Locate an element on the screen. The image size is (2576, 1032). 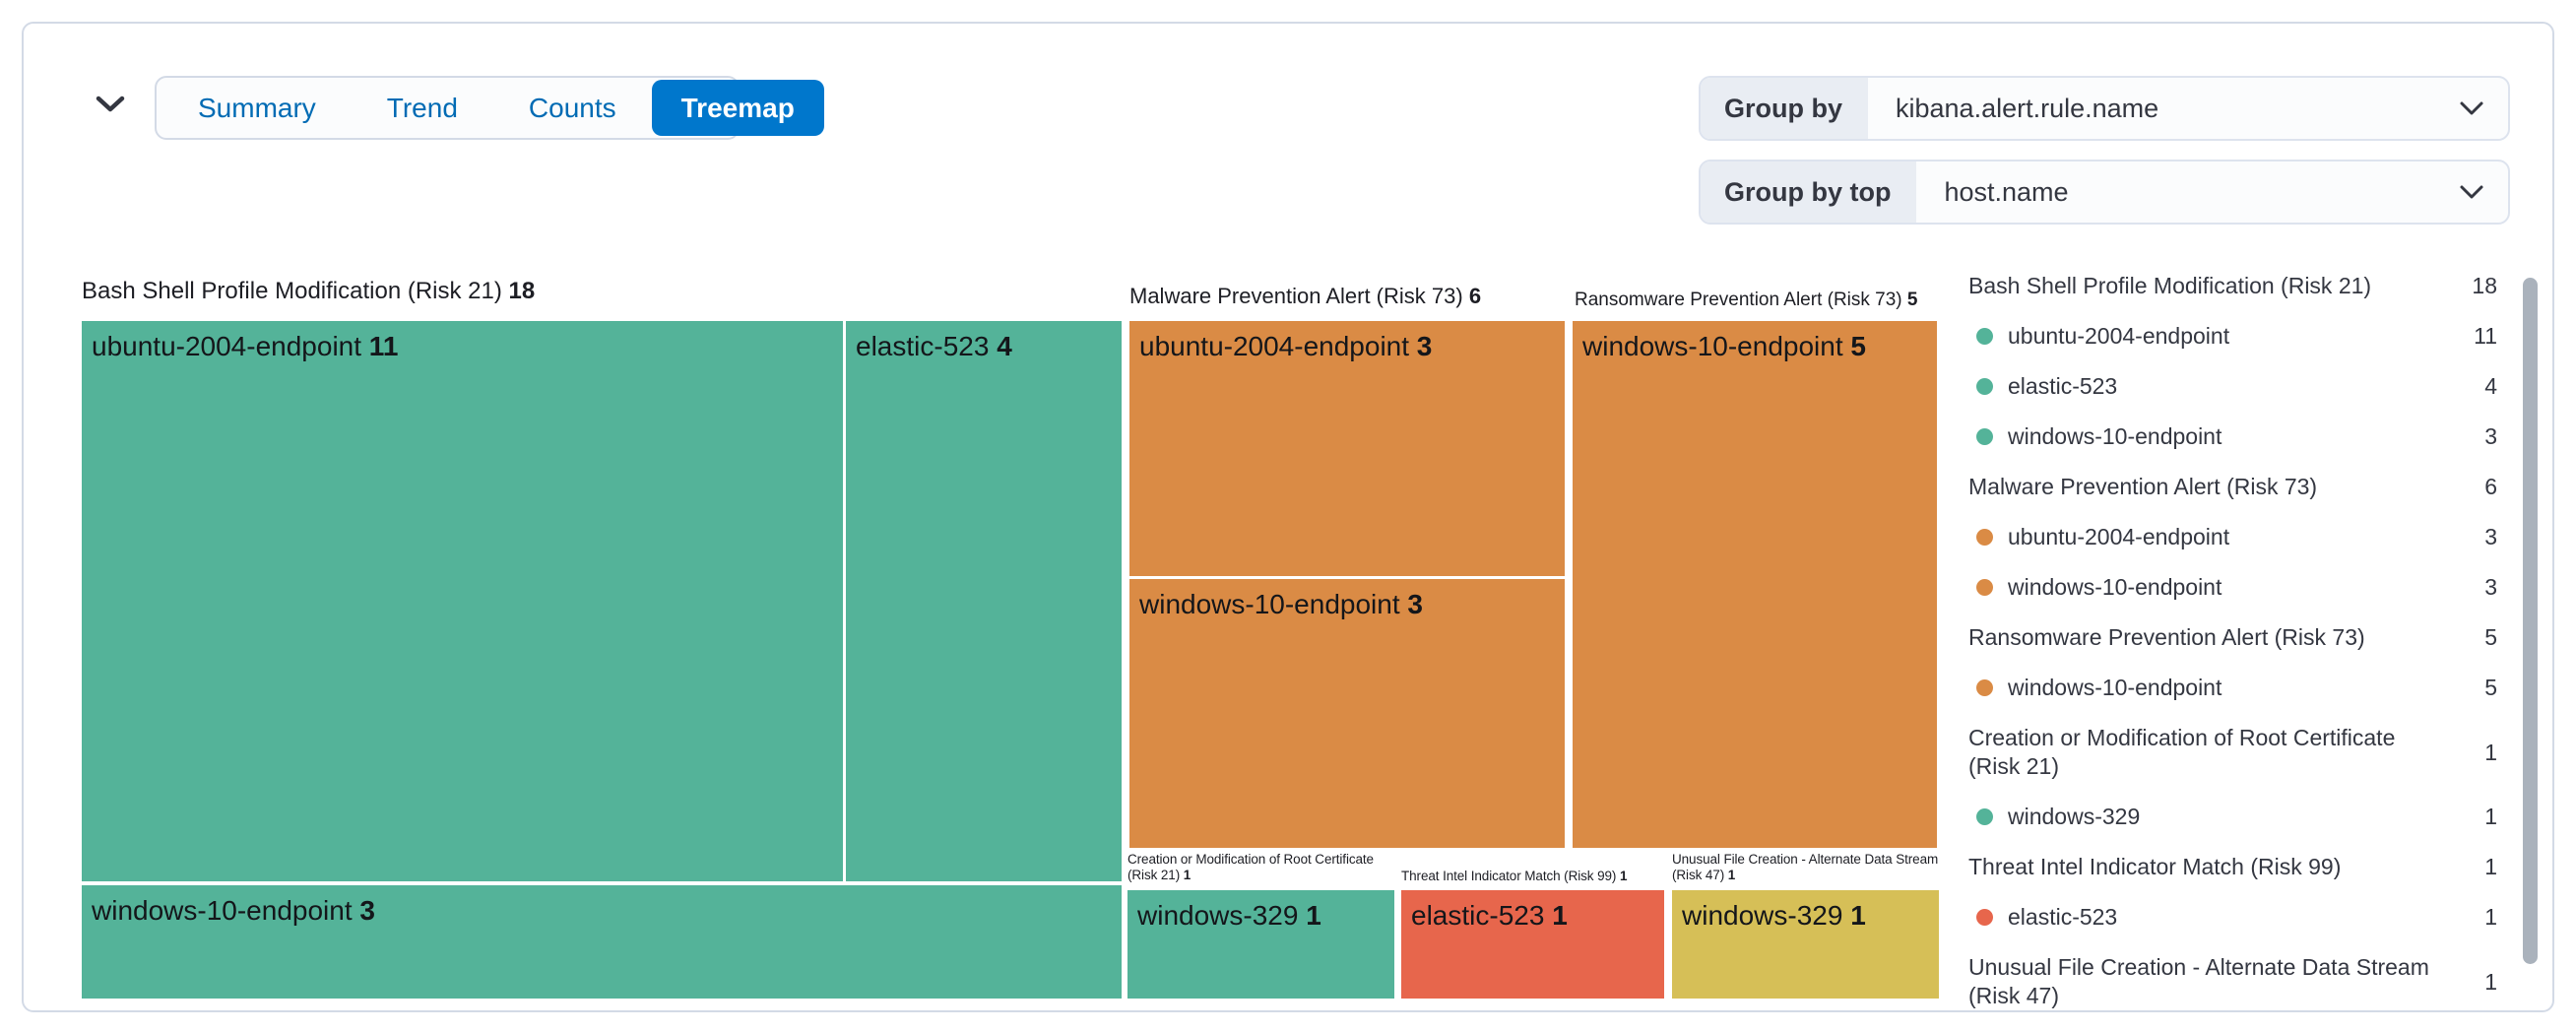
group-by-label: Group by is located at coordinates (1784, 108).